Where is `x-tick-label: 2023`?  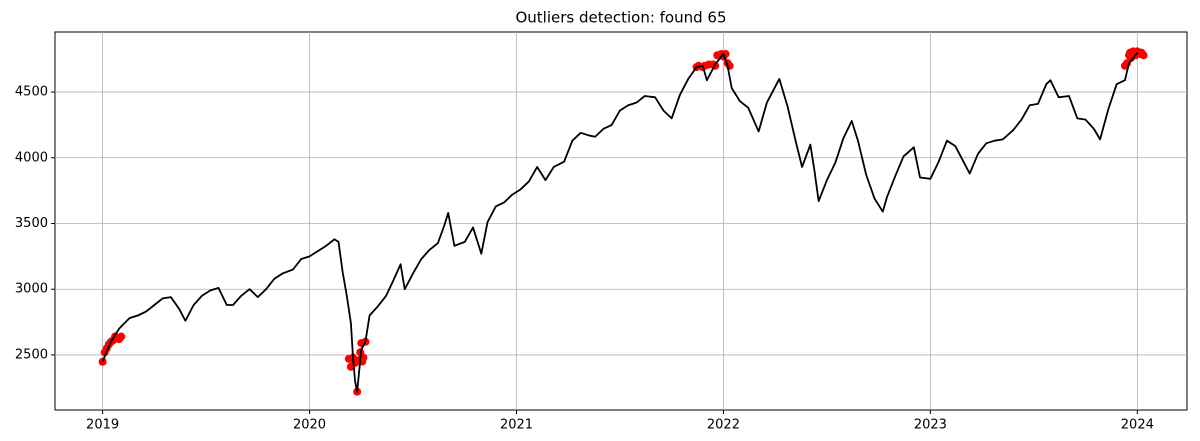 x-tick-label: 2023 is located at coordinates (930, 425).